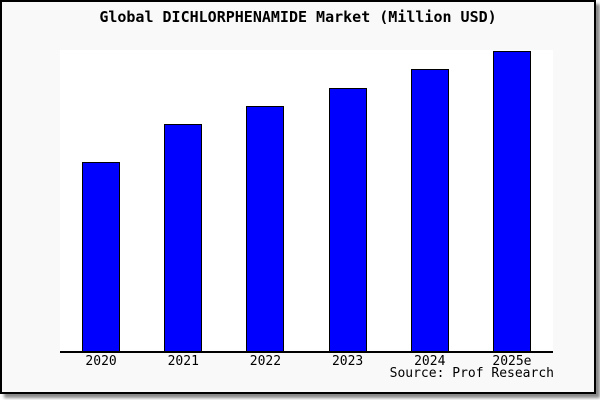 This screenshot has width=600, height=400. Describe the element at coordinates (265, 228) in the screenshot. I see `bar-2022` at that location.